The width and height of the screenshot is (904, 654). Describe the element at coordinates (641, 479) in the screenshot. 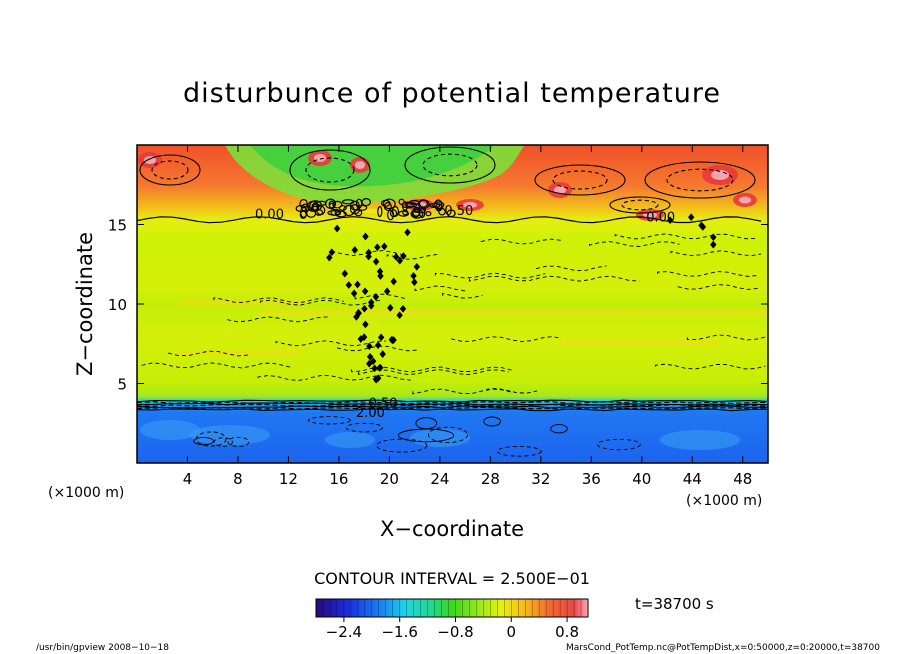

I see `x-tick-label: 40` at that location.